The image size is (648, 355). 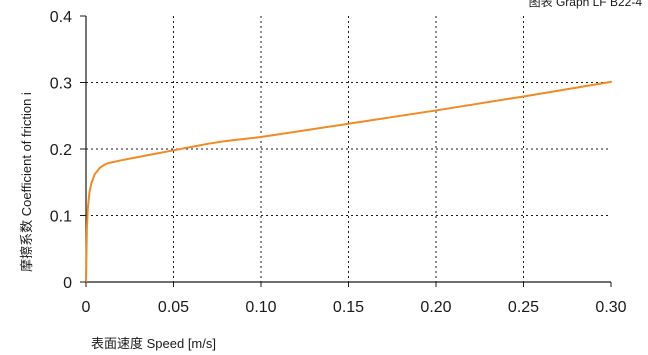 I want to click on y-tick-label: 0.1, so click(x=61, y=217).